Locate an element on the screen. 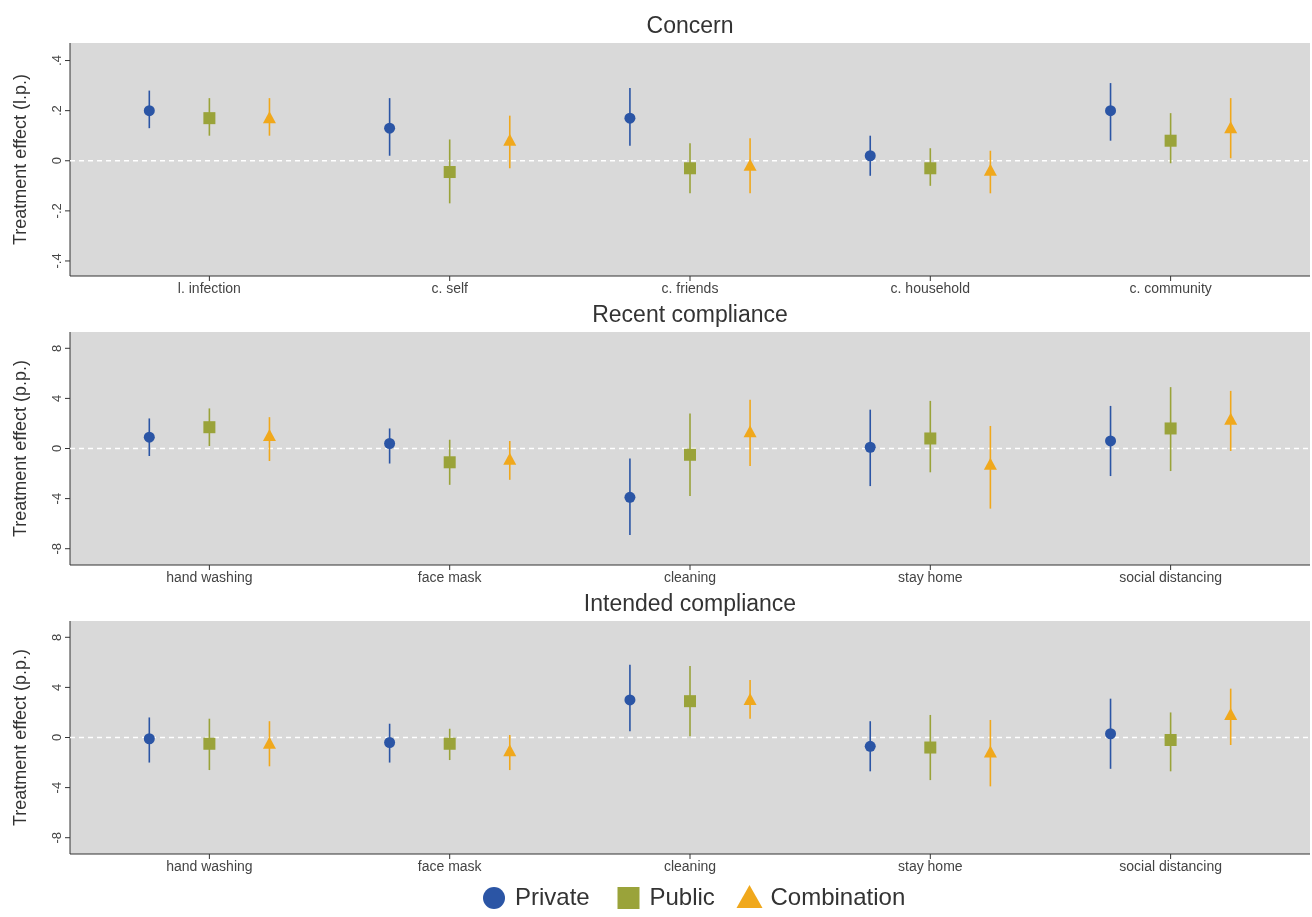 The image size is (1312, 917). x-tick-label: c. friends is located at coordinates (690, 288).